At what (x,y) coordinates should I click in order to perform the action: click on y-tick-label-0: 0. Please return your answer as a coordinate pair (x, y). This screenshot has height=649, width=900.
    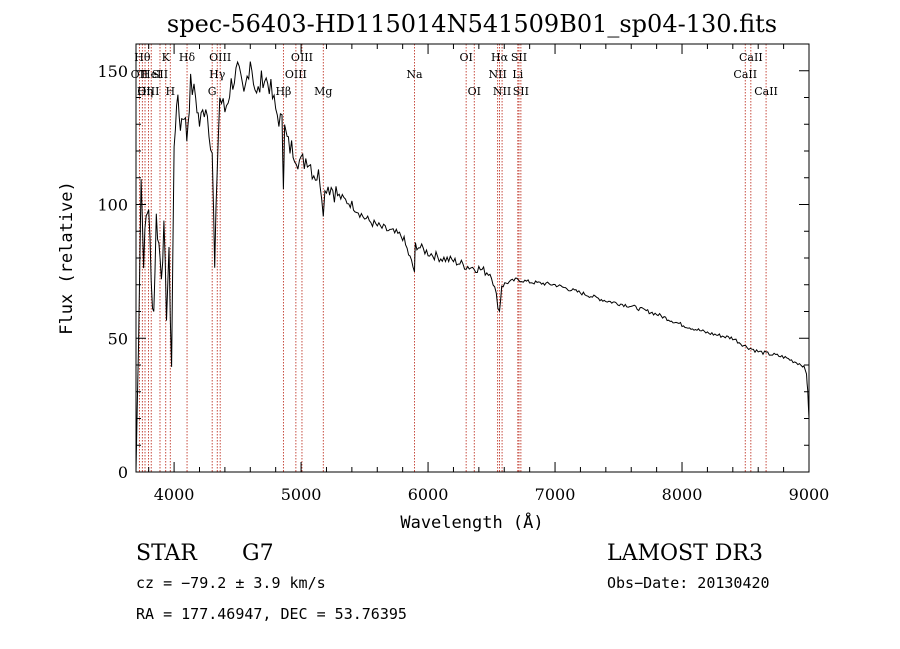
    Looking at the image, I should click on (123, 472).